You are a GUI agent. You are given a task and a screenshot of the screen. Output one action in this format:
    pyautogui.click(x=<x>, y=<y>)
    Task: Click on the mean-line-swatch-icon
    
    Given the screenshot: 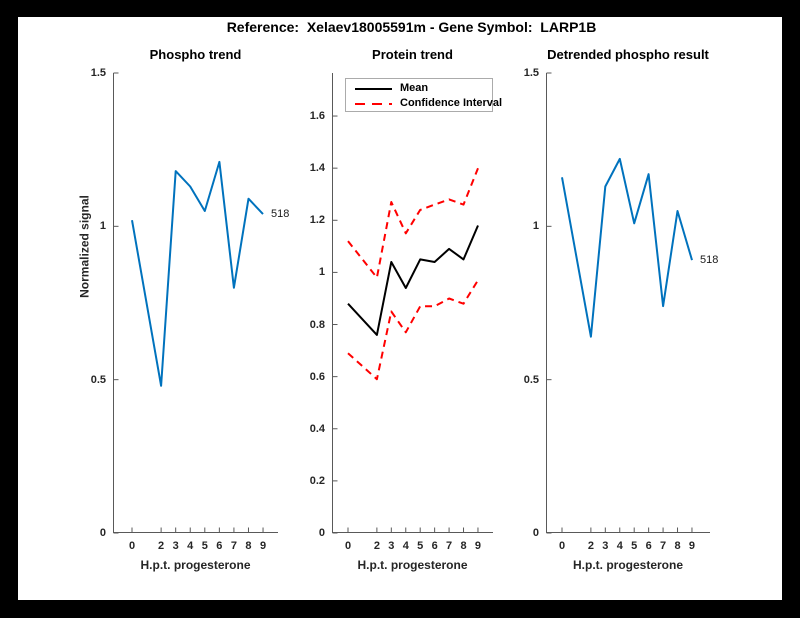 What is the action you would take?
    pyautogui.click(x=373, y=89)
    